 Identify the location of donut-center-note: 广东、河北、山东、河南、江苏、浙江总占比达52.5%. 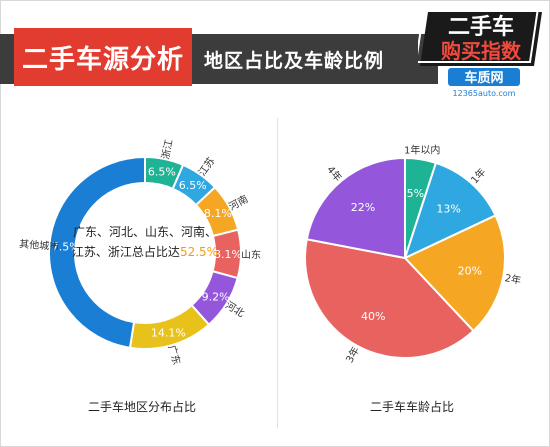
(145, 242).